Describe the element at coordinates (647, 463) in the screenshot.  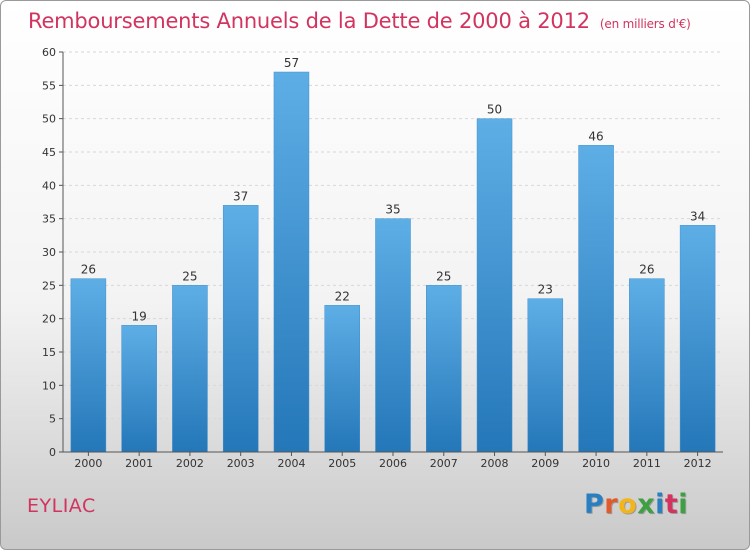
I see `x-tick-label: 2011` at that location.